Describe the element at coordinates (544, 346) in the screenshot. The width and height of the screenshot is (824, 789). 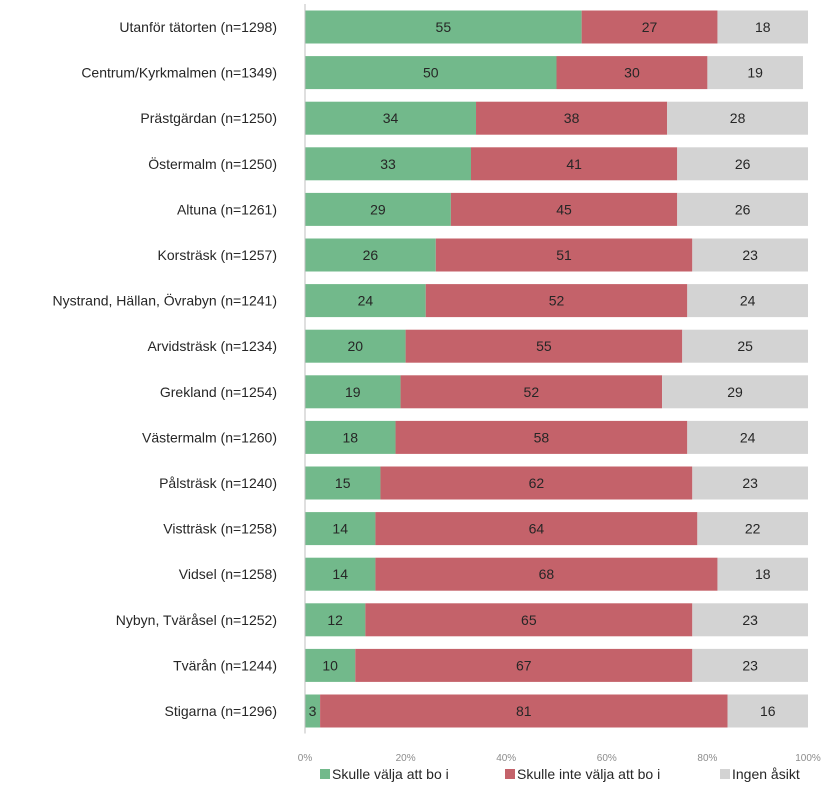
I see `value-label: 55` at that location.